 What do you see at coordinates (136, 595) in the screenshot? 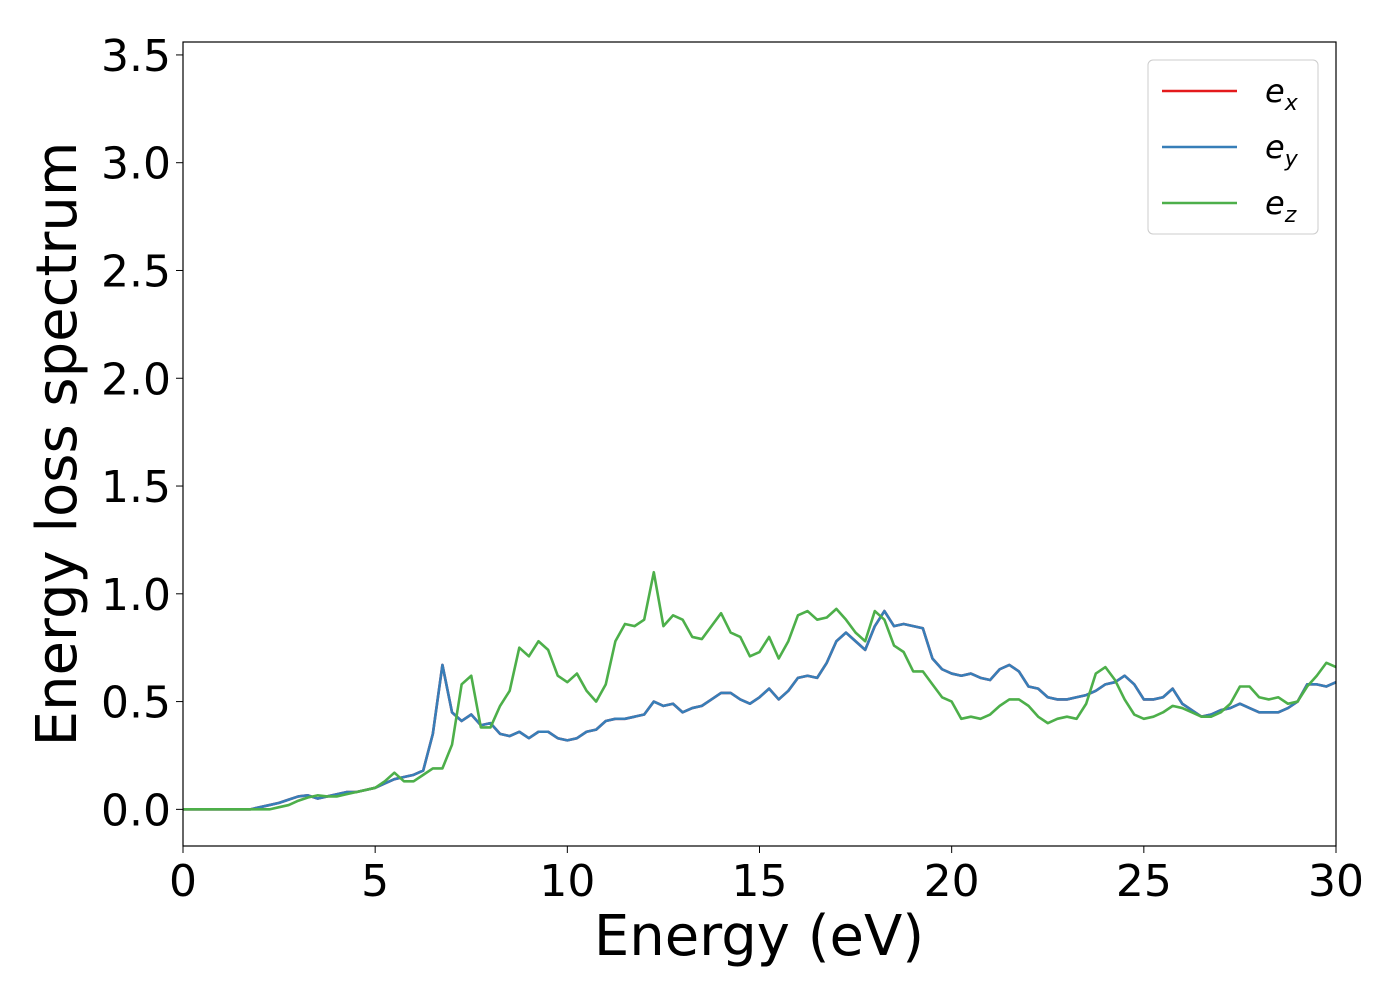
I see `y-tick-label: 1.0` at bounding box center [136, 595].